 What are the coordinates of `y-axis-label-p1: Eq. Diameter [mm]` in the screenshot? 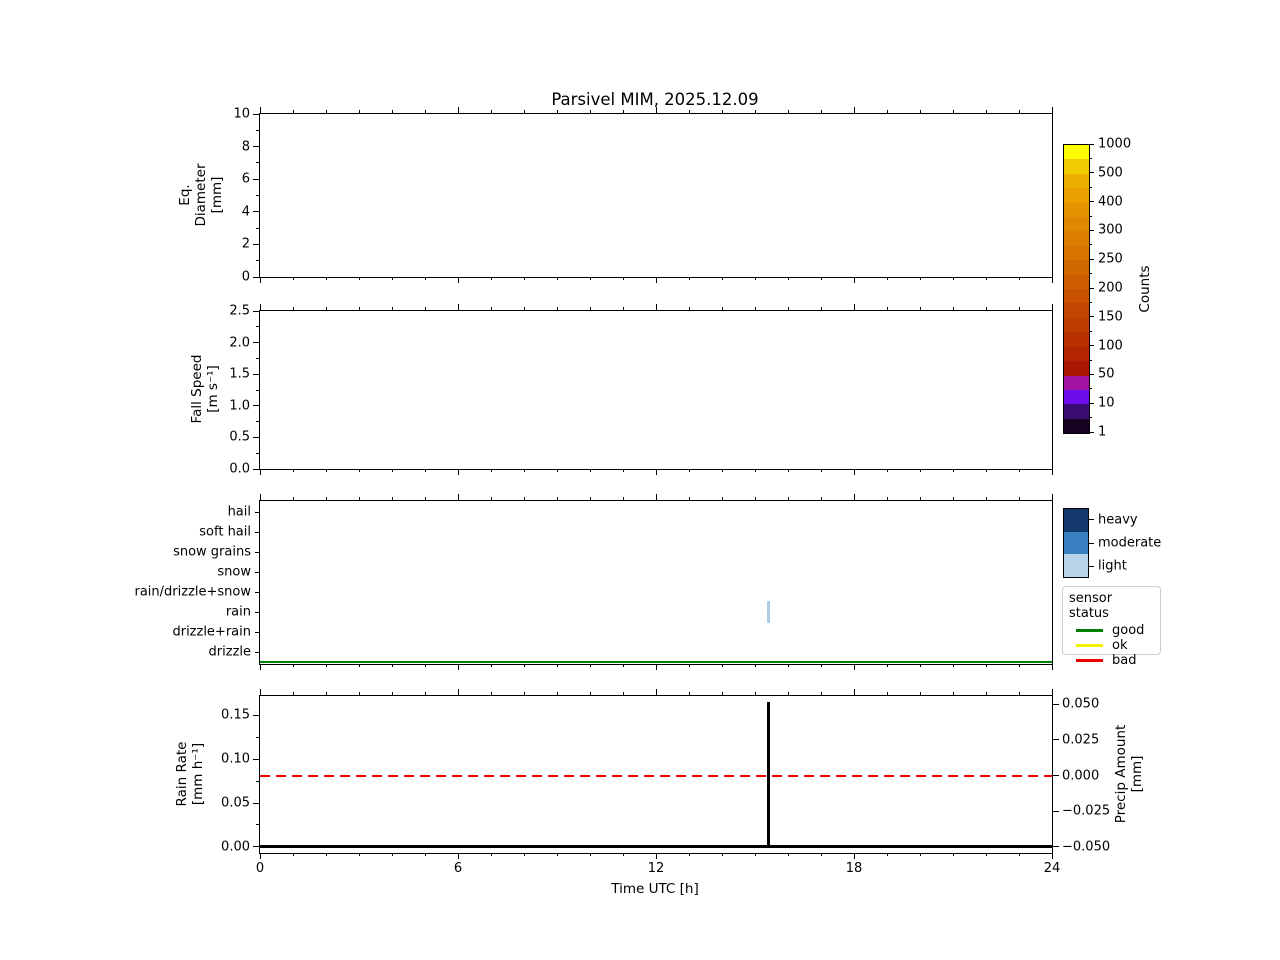 It's located at (201, 194).